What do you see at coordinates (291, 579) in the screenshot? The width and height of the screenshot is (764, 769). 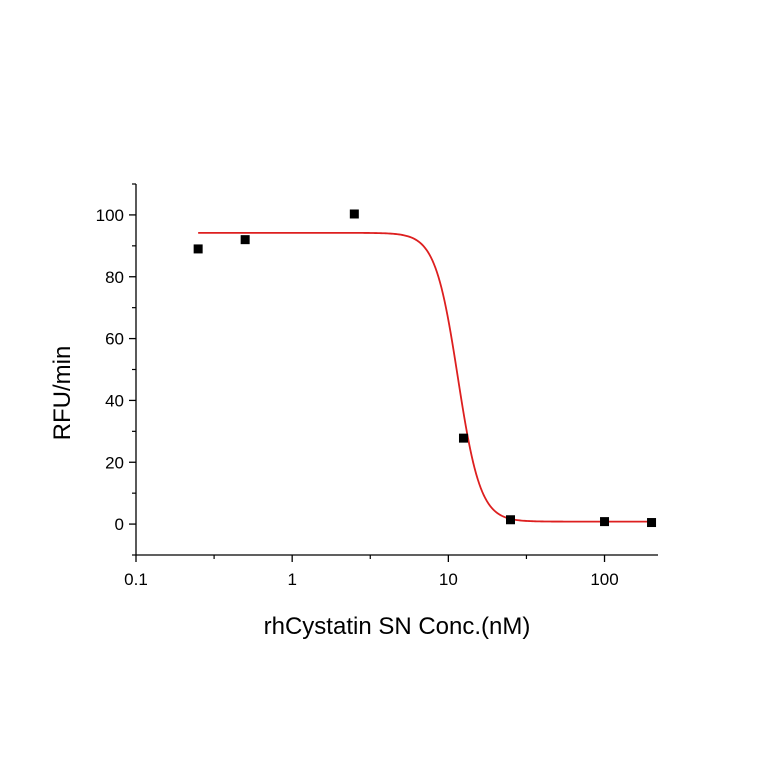 I see `x-tick-label: 1` at bounding box center [291, 579].